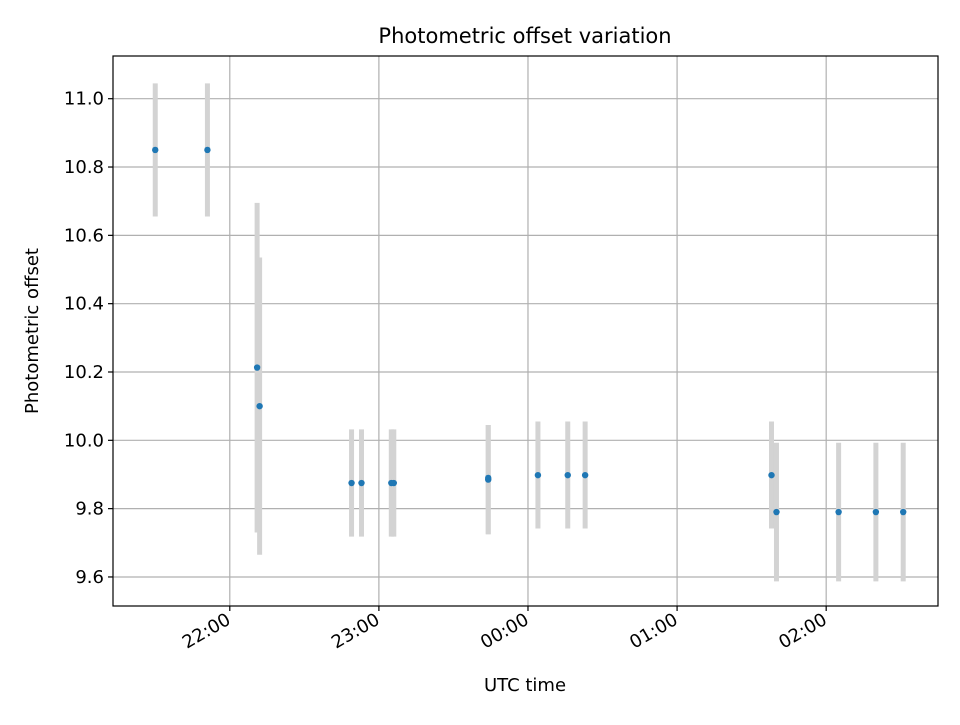 The height and width of the screenshot is (725, 960). What do you see at coordinates (653, 631) in the screenshot?
I see `x-tick-label: 01:00` at bounding box center [653, 631].